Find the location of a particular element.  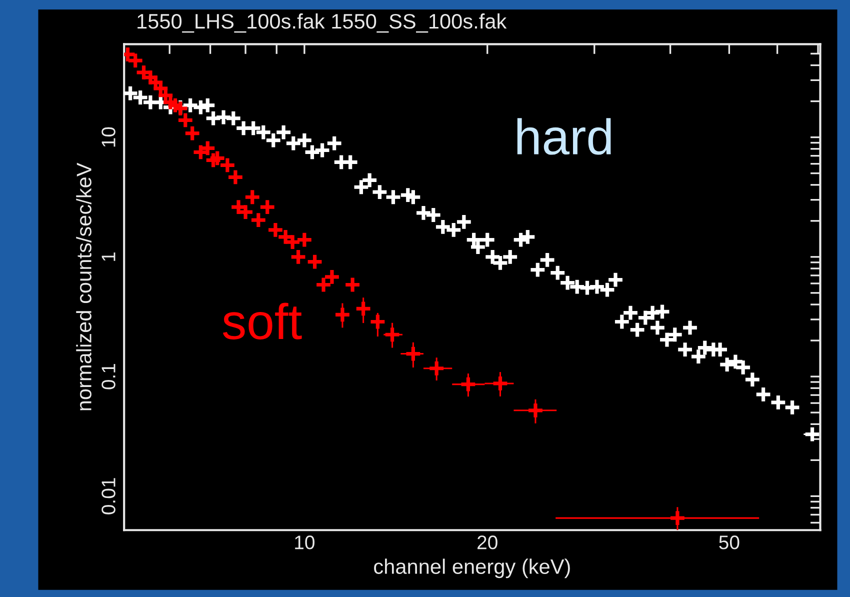

y-tick-label: 0.01 is located at coordinates (109, 496).